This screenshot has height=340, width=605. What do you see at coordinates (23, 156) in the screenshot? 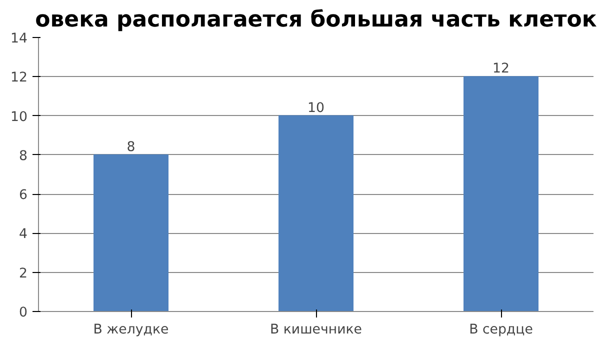
I see `y-tick-label: 8` at bounding box center [23, 156].